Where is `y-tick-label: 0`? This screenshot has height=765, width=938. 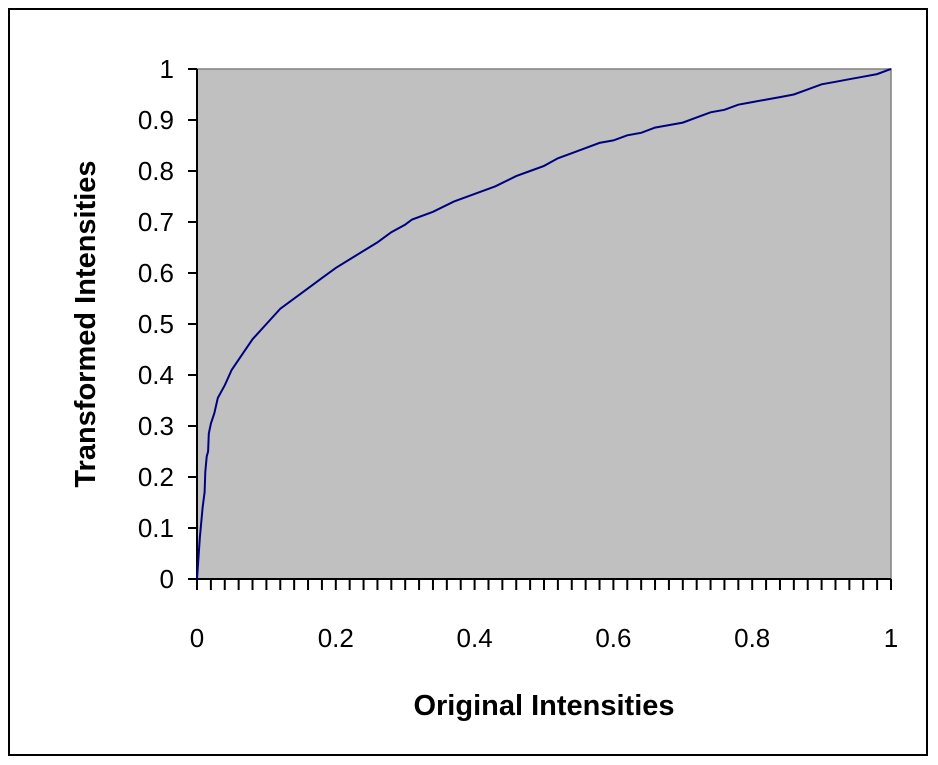 y-tick-label: 0 is located at coordinates (167, 579).